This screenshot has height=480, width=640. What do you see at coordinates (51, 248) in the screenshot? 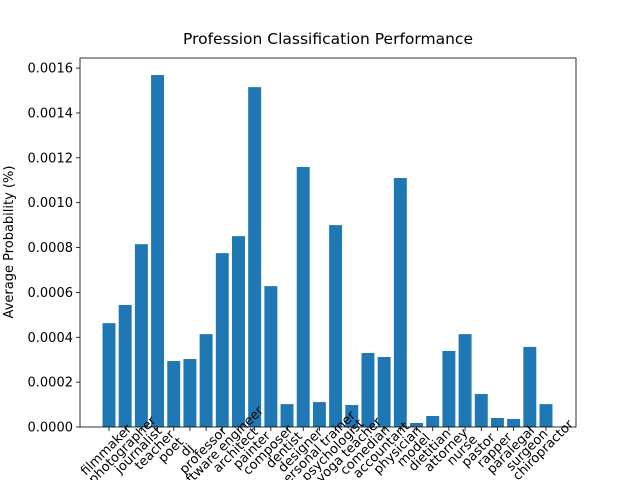
I see `y-tick-label: 0.0008` at bounding box center [51, 248].